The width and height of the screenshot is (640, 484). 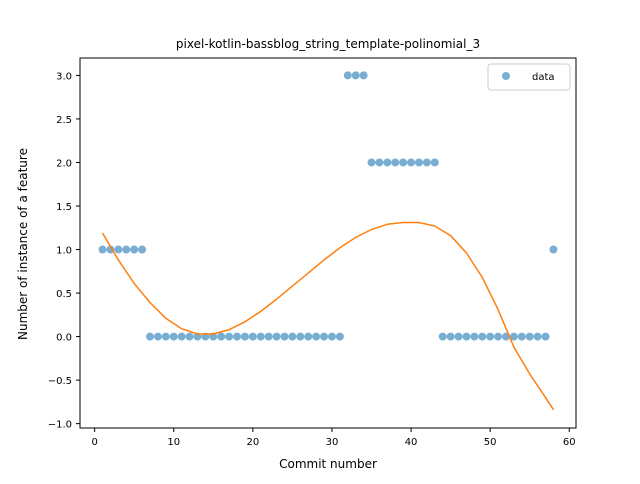 I want to click on y-tick-label: 3.0, so click(x=64, y=76).